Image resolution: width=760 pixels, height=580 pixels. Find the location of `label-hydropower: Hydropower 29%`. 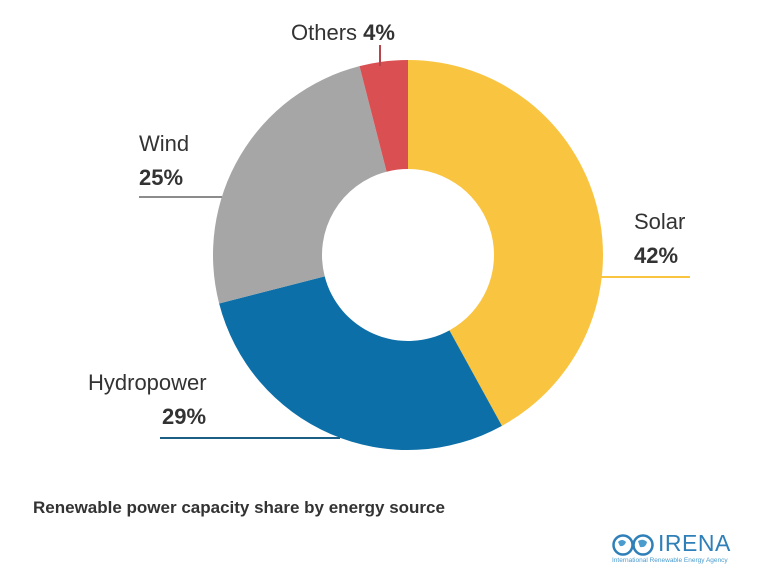

label-hydropower: Hydropower 29% is located at coordinates (147, 400).